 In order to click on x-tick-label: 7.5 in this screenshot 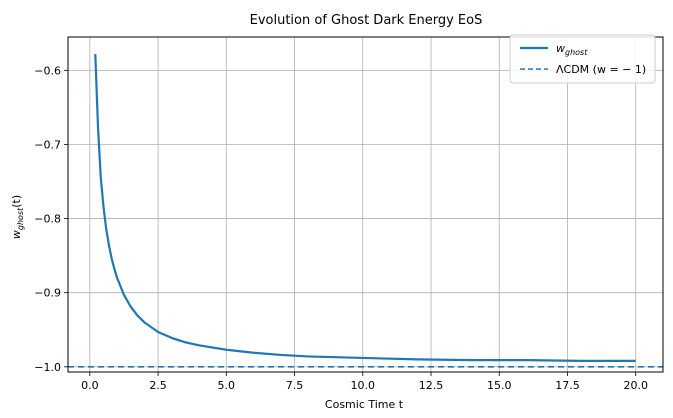, I will do `click(295, 385)`.